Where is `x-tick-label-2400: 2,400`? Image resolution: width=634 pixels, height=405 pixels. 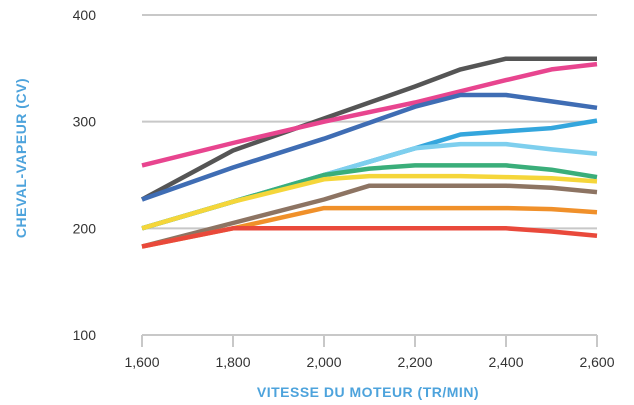 x-tick-label-2400: 2,400 is located at coordinates (505, 362).